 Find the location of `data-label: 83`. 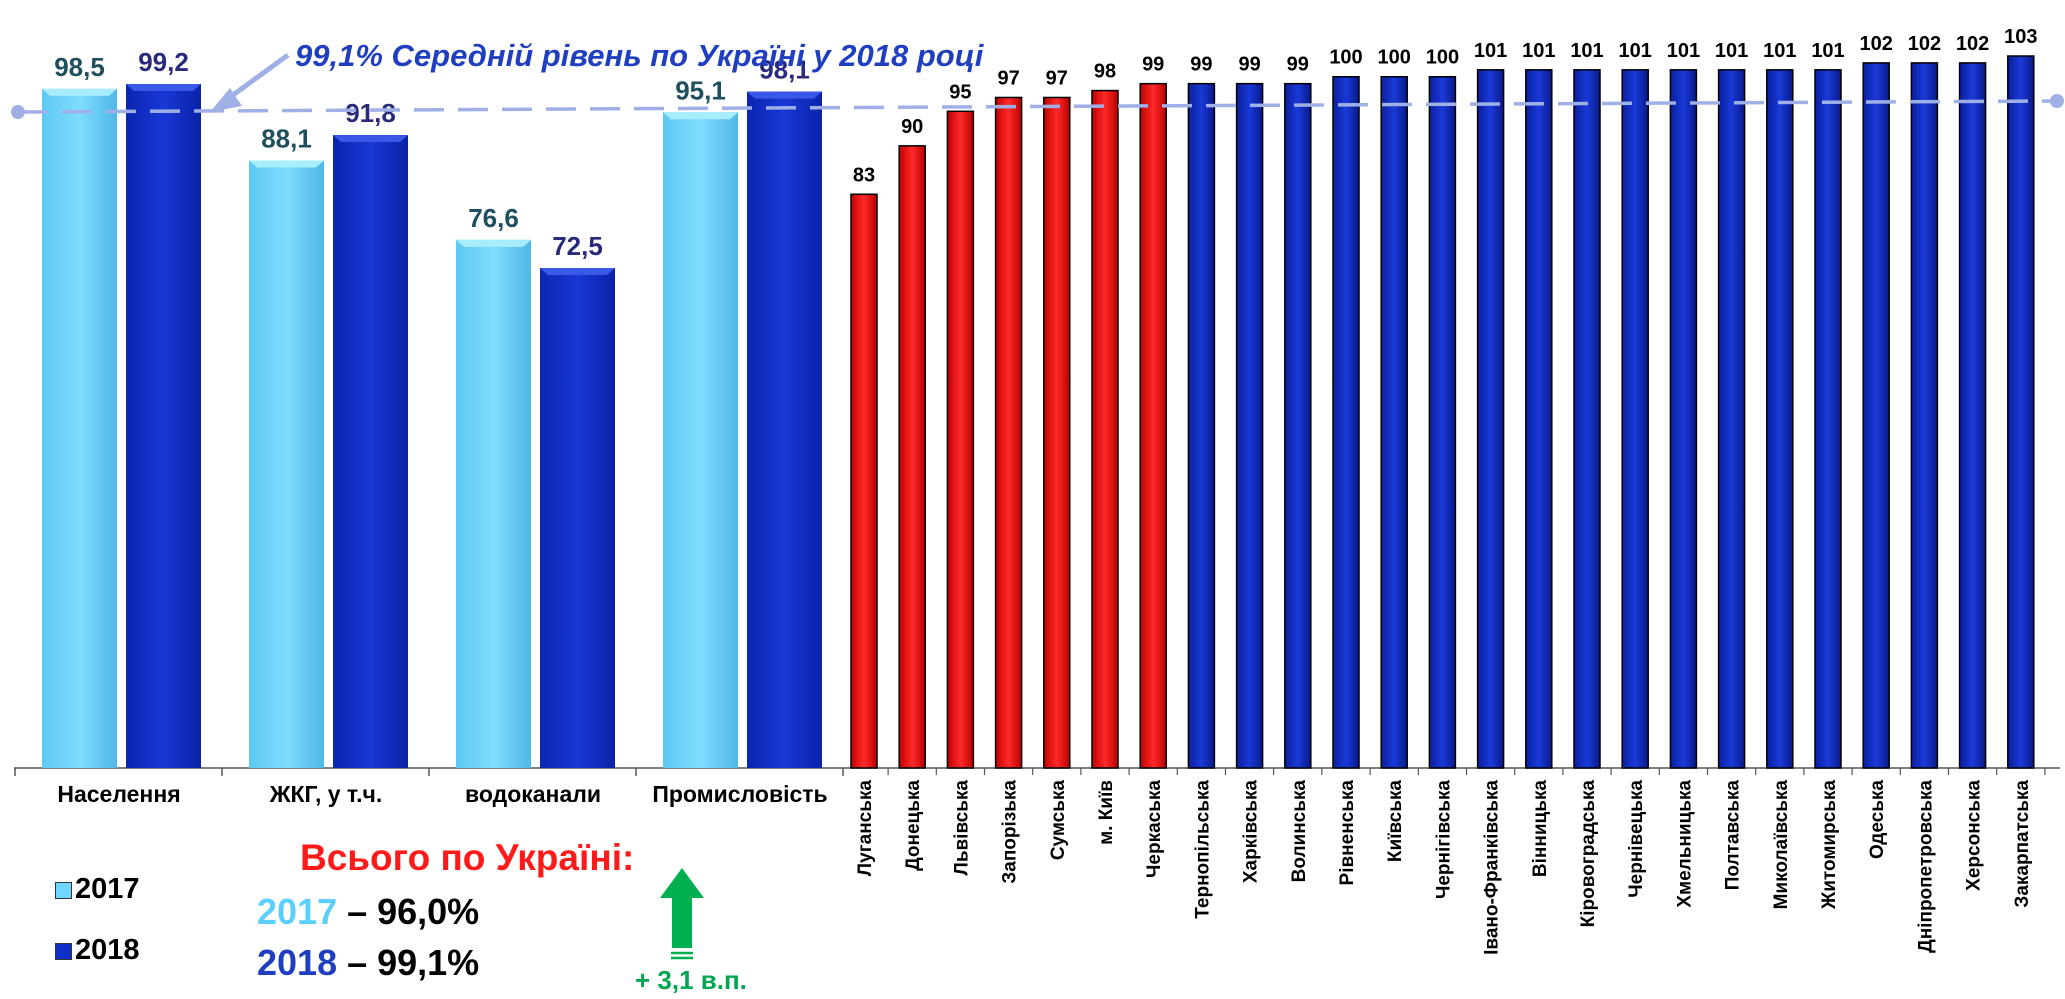

data-label: 83 is located at coordinates (864, 175).